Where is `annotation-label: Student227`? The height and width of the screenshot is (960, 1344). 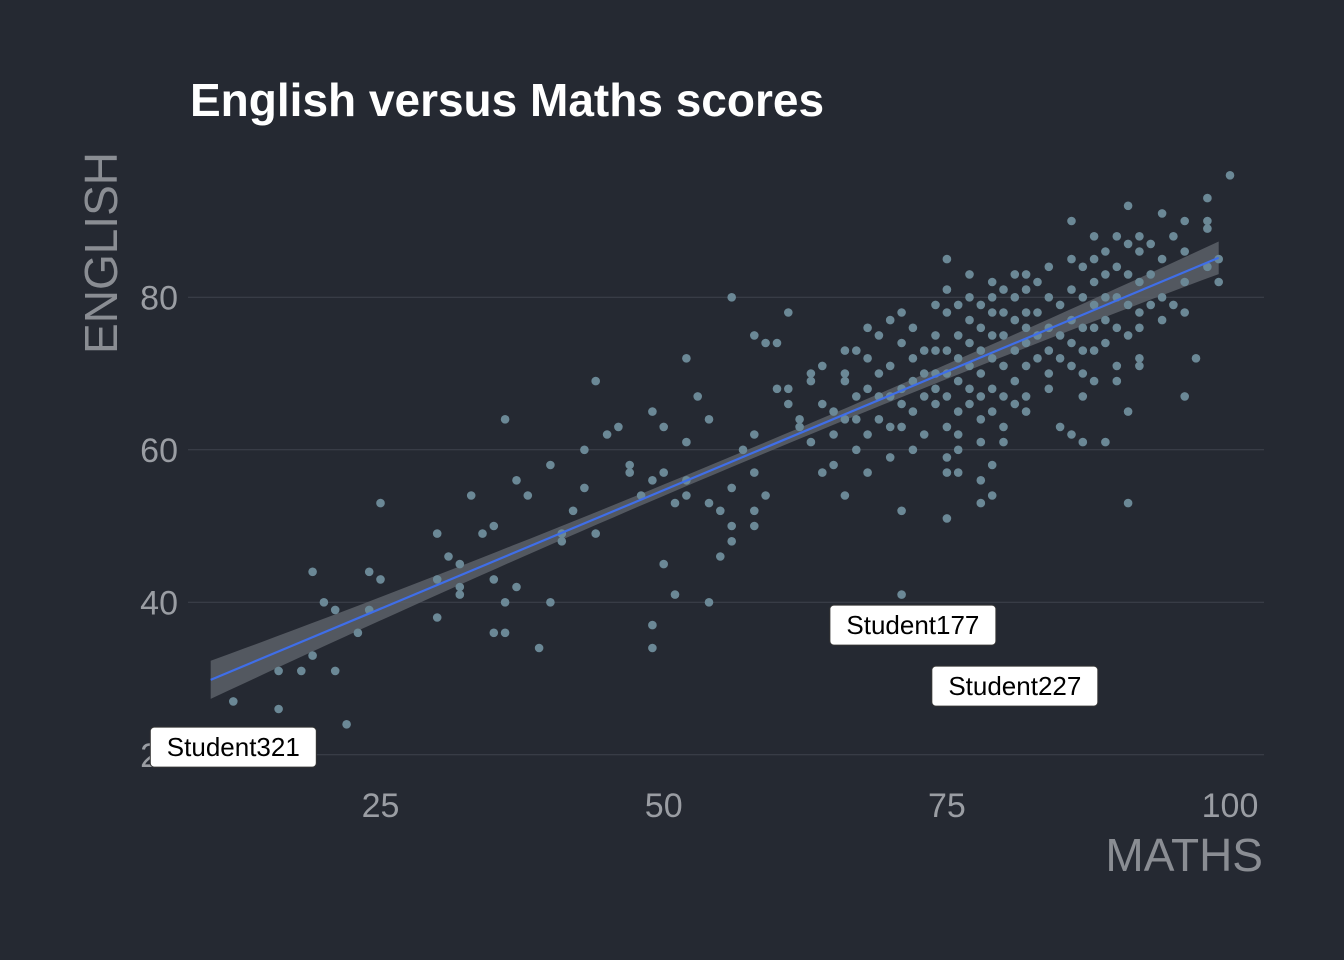 annotation-label: Student227 is located at coordinates (1015, 686).